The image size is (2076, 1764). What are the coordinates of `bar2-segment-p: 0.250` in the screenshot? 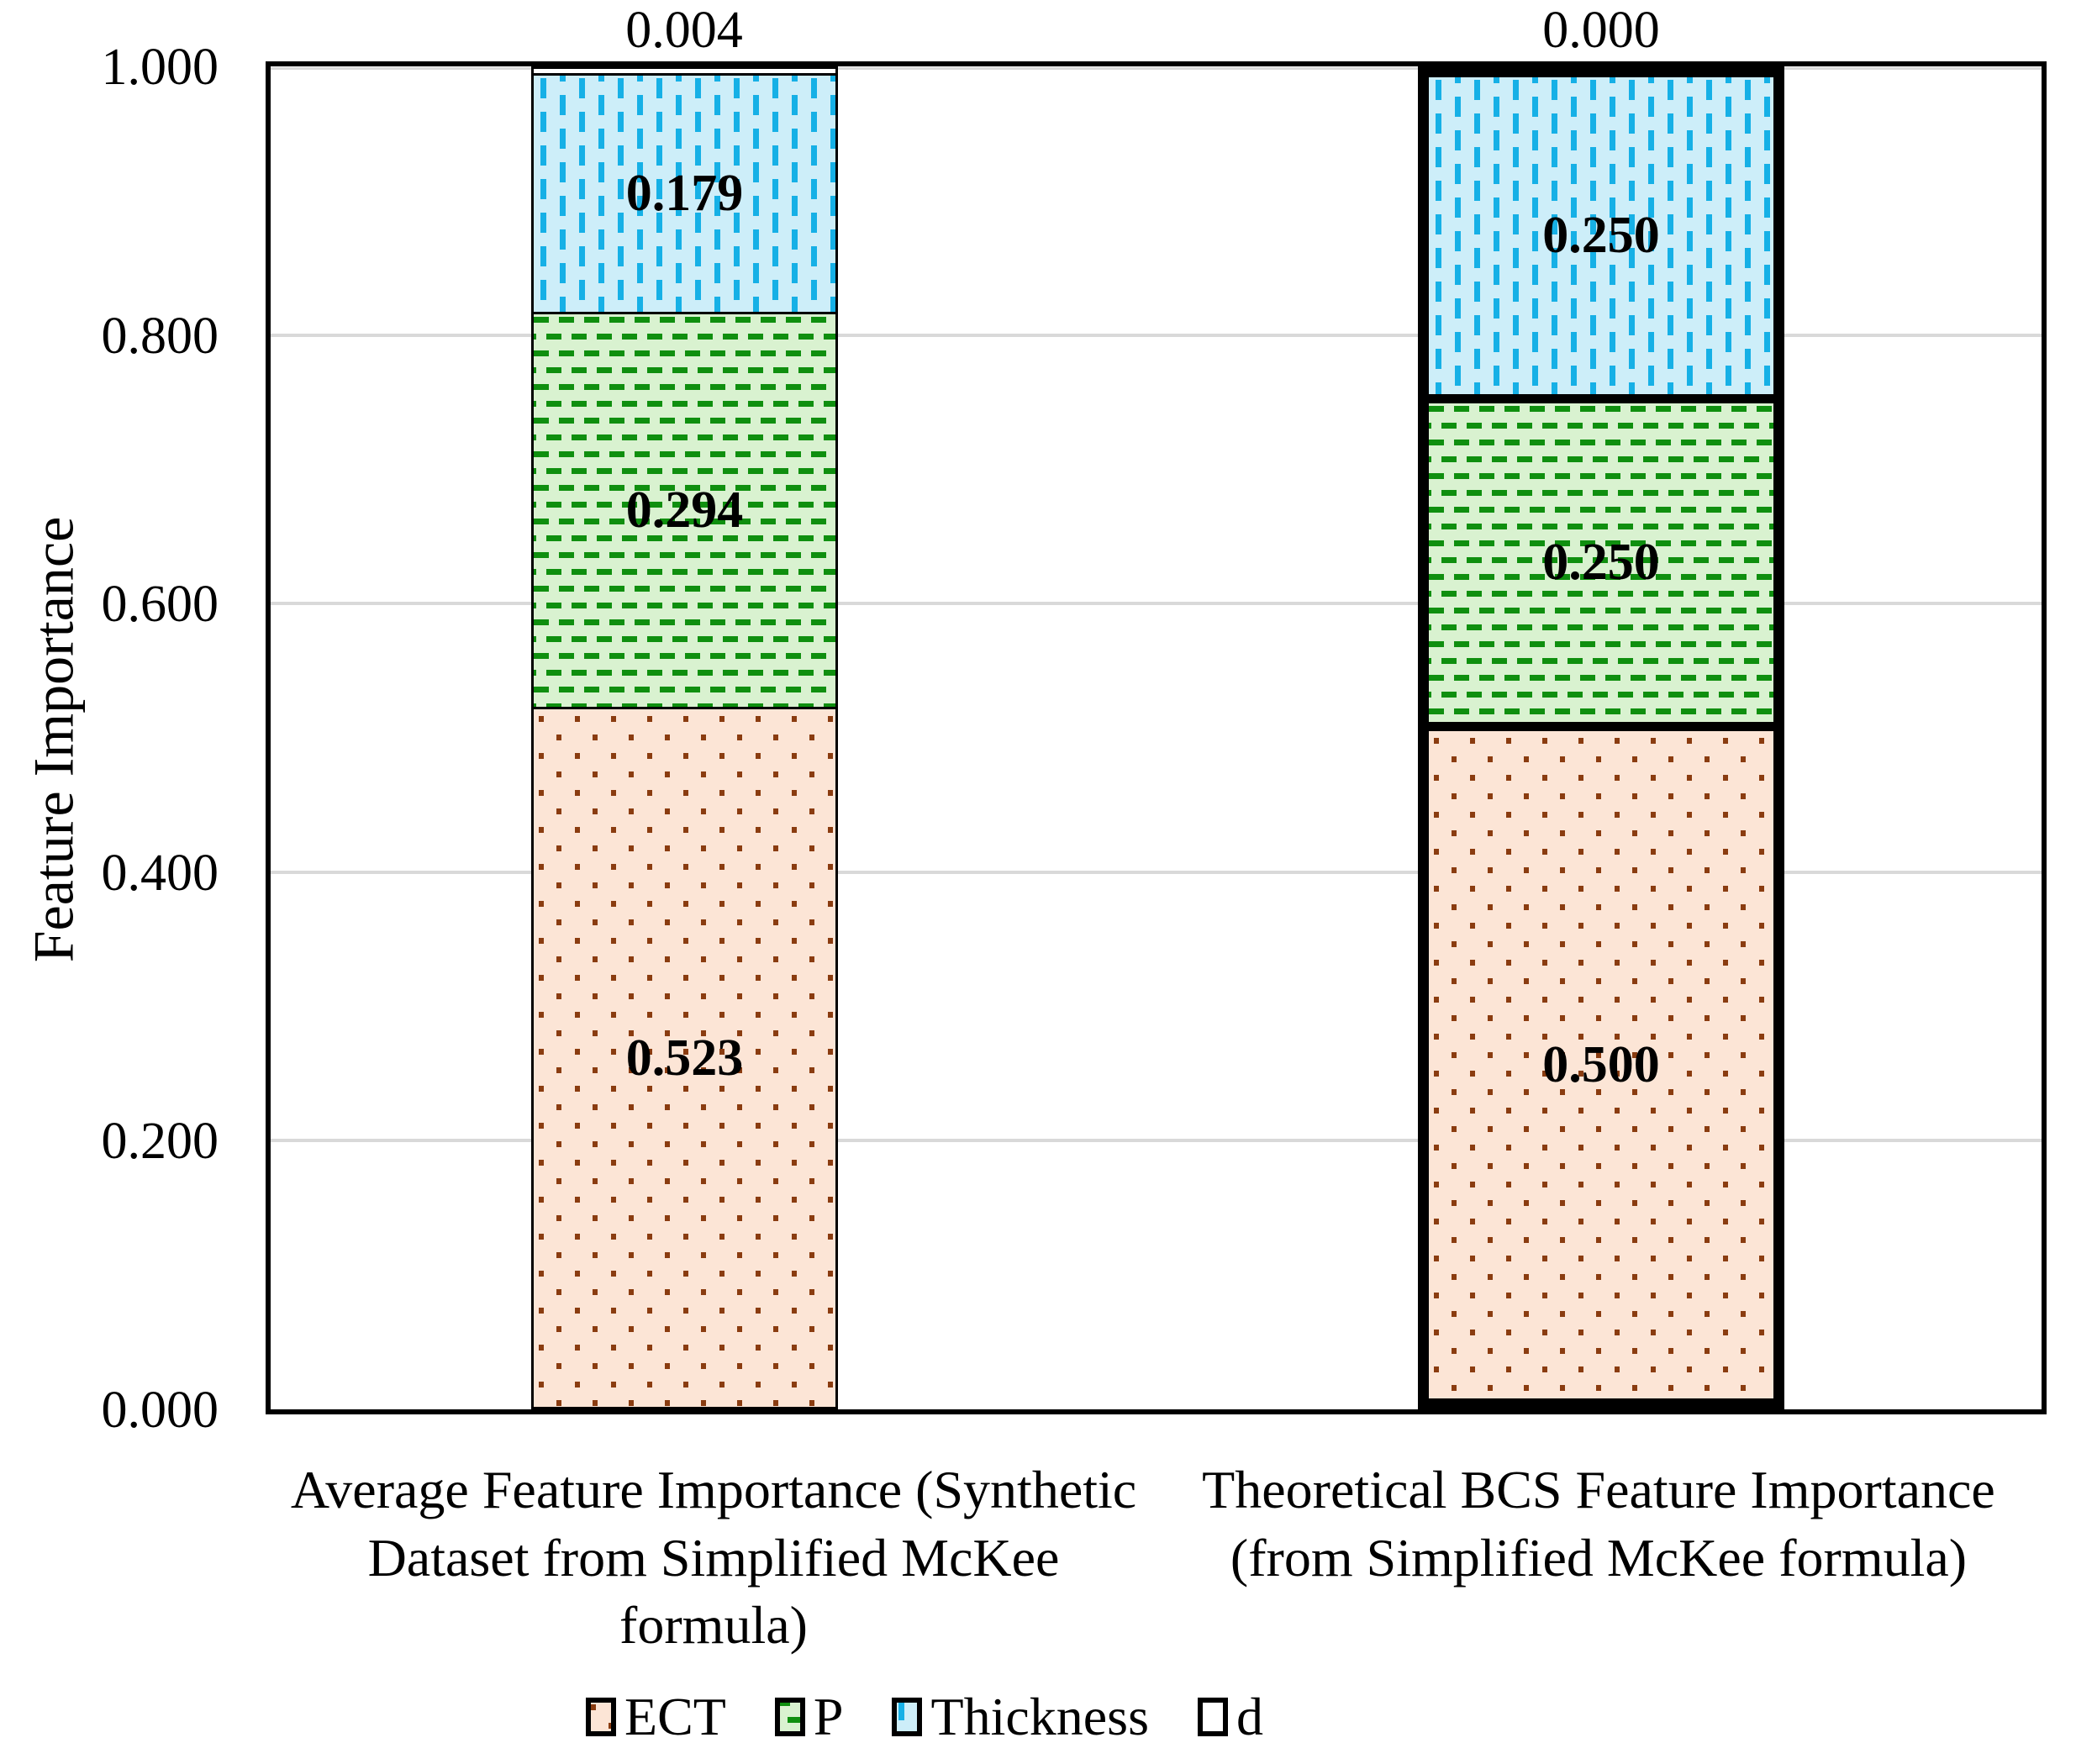 It's located at (1601, 567).